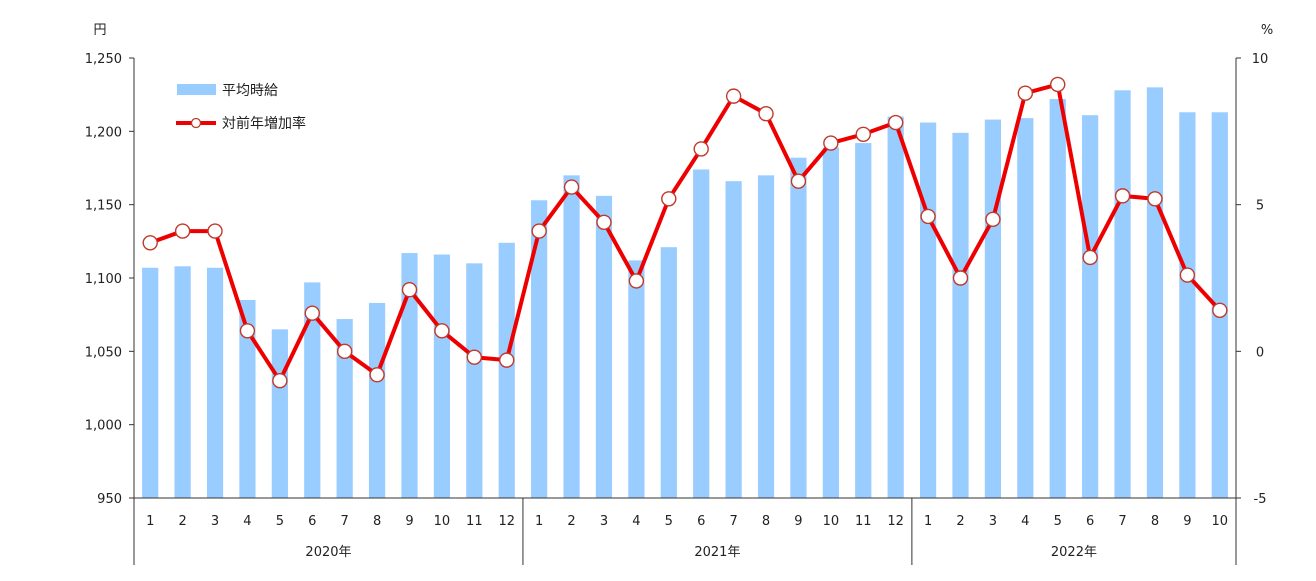 This screenshot has height=581, width=1316. What do you see at coordinates (103, 279) in the screenshot?
I see `left-tick-label: 1,100` at bounding box center [103, 279].